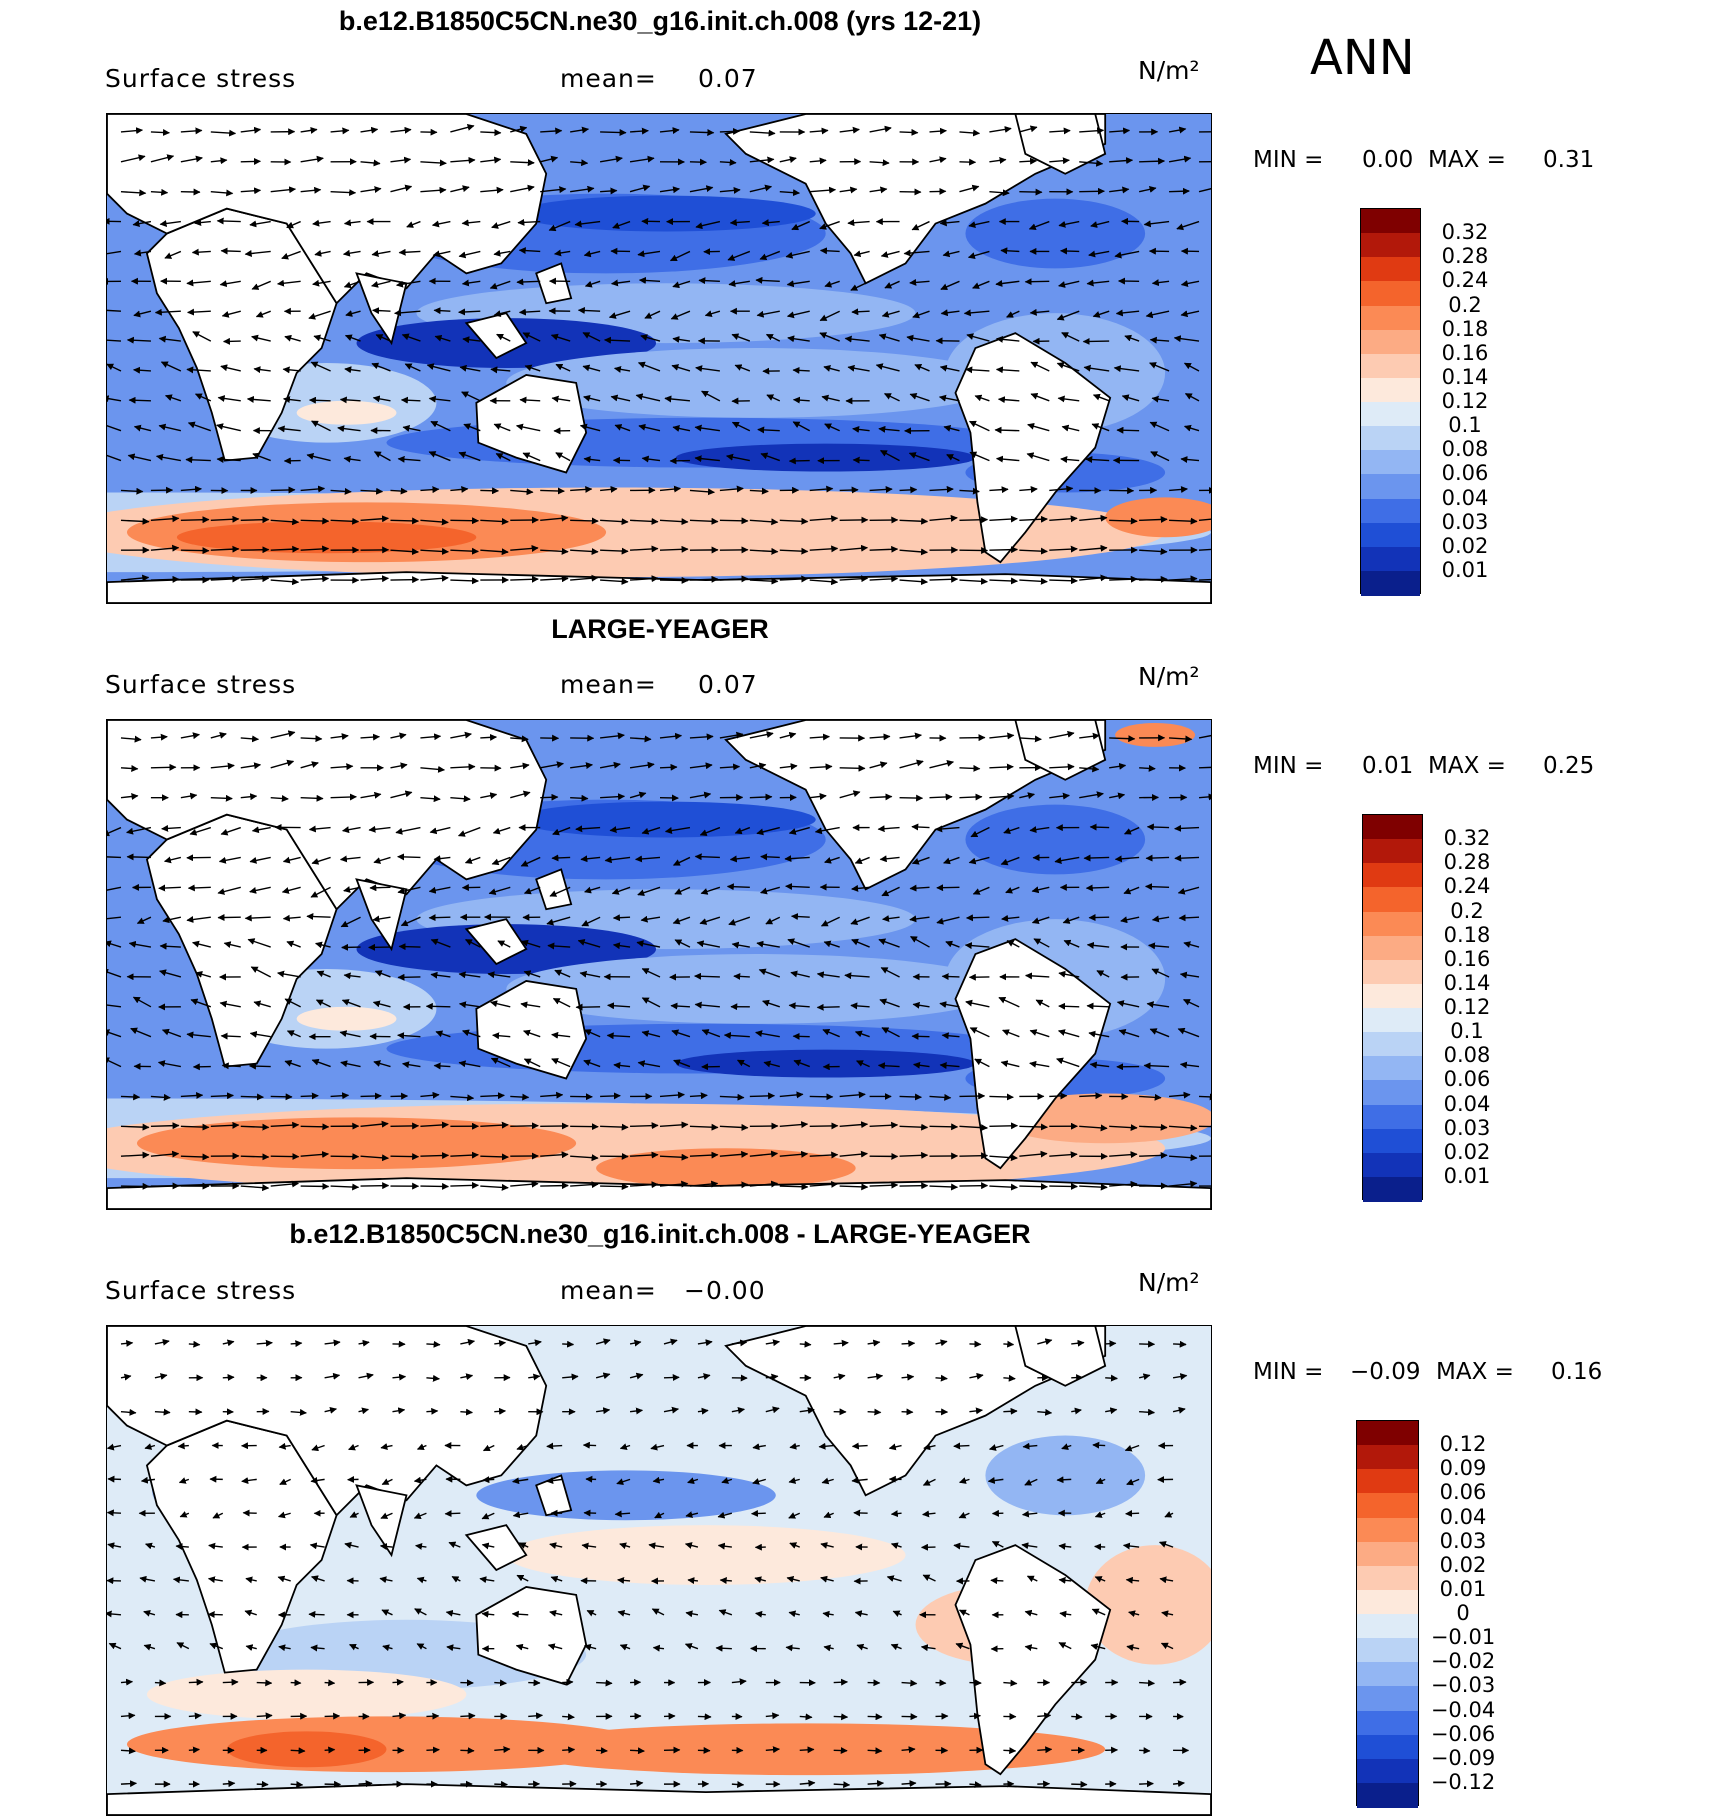  What do you see at coordinates (1467, 1031) in the screenshot?
I see `colorbar-tick-label: 0.1` at bounding box center [1467, 1031].